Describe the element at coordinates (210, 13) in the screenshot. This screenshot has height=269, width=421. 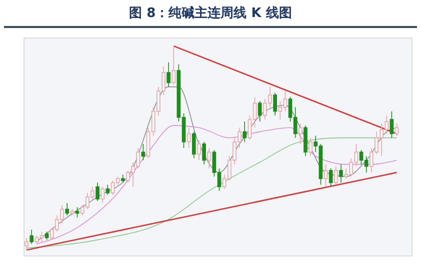
I see `chart-title: 图 8：纯碱主连周线 K 线图` at that location.